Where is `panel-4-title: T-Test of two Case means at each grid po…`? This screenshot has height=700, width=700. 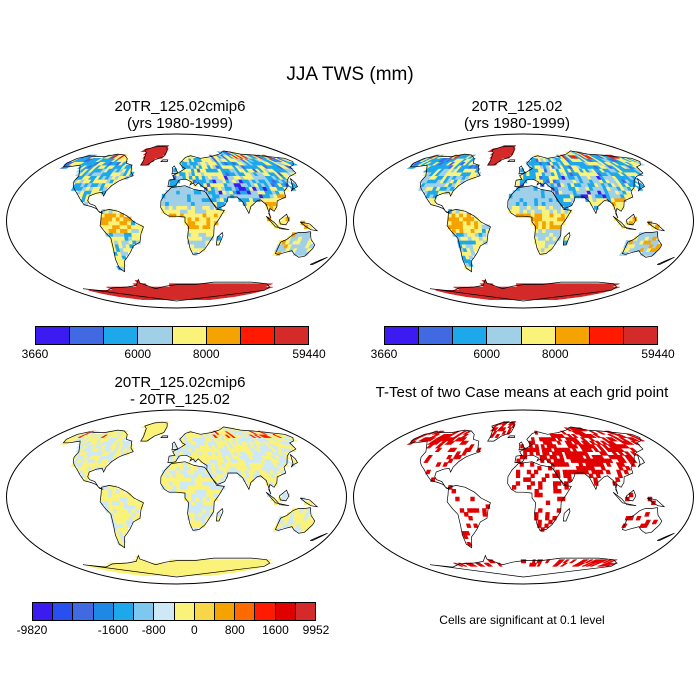 panel-4-title: T-Test of two Case means at each grid po… is located at coordinates (522, 392).